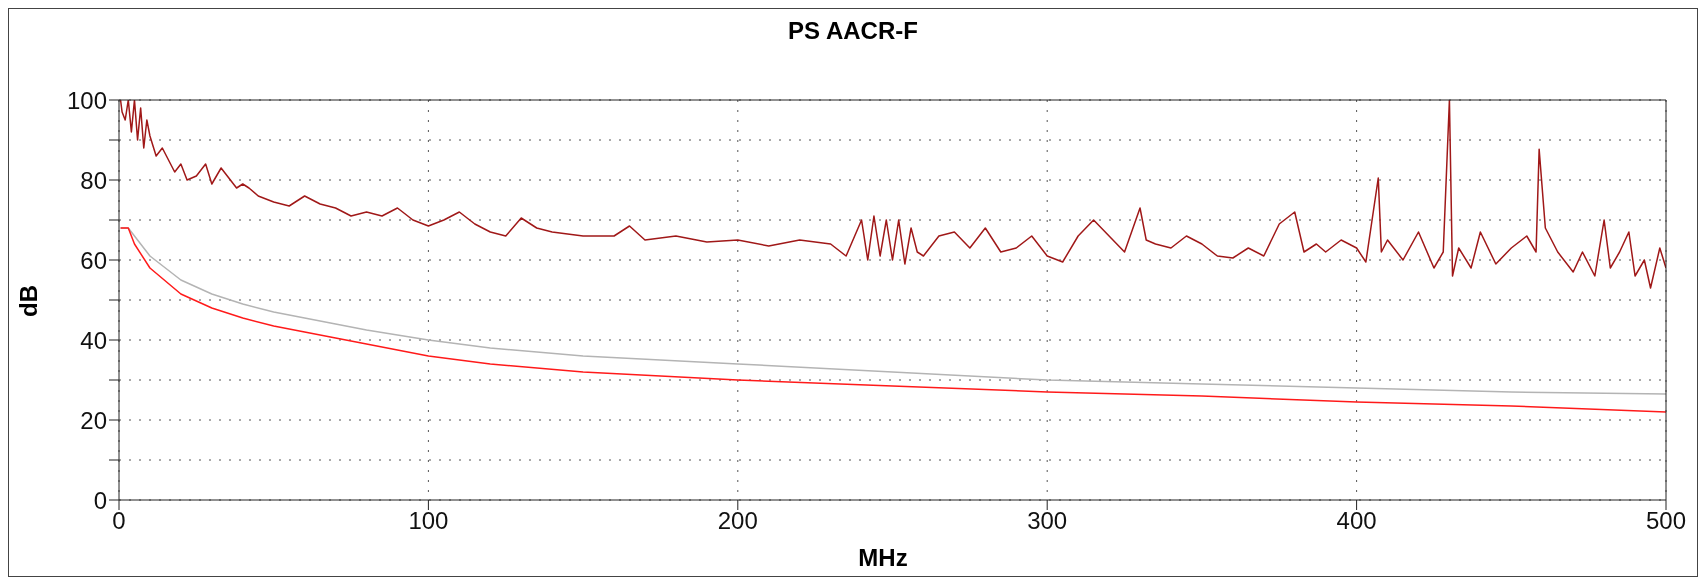 The height and width of the screenshot is (585, 1707). What do you see at coordinates (737, 521) in the screenshot?
I see `x-tick-label: 200` at bounding box center [737, 521].